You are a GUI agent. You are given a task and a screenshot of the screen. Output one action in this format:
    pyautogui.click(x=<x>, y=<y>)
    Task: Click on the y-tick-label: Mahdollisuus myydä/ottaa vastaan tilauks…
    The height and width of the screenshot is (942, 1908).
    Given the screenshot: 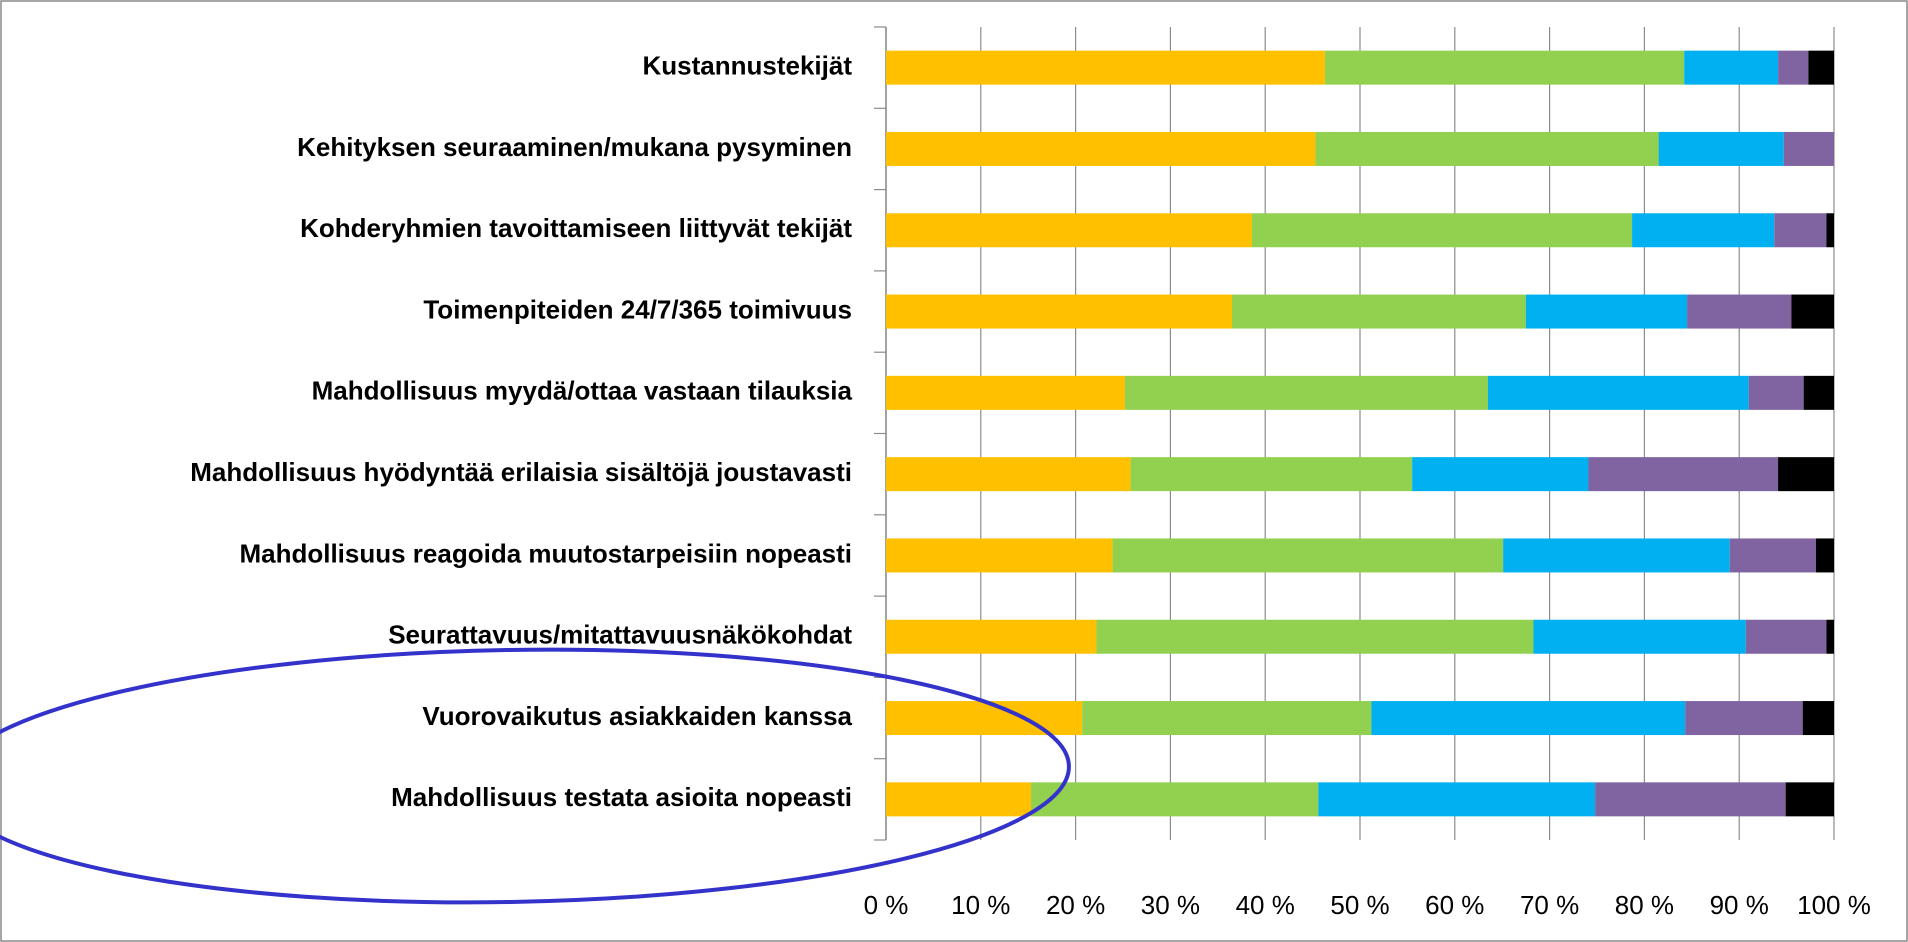 What is the action you would take?
    pyautogui.click(x=582, y=391)
    